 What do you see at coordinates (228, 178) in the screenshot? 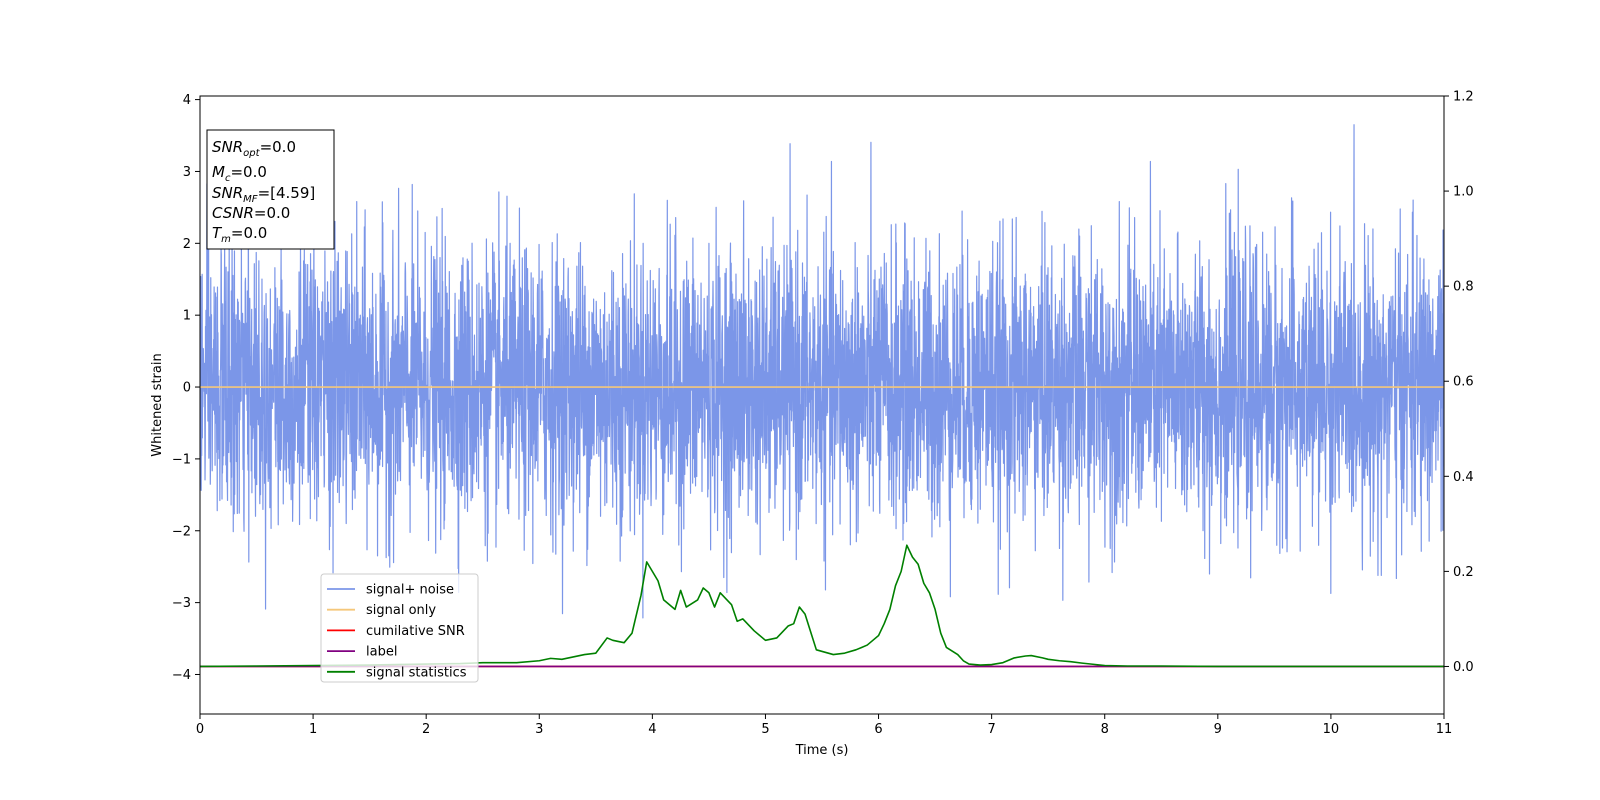
I see `annotation-subscript: c` at bounding box center [228, 178].